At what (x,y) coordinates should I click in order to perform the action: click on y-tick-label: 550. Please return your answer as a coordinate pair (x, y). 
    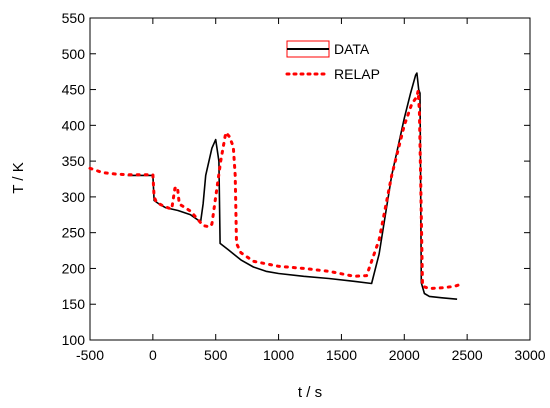
    Looking at the image, I should click on (74, 18).